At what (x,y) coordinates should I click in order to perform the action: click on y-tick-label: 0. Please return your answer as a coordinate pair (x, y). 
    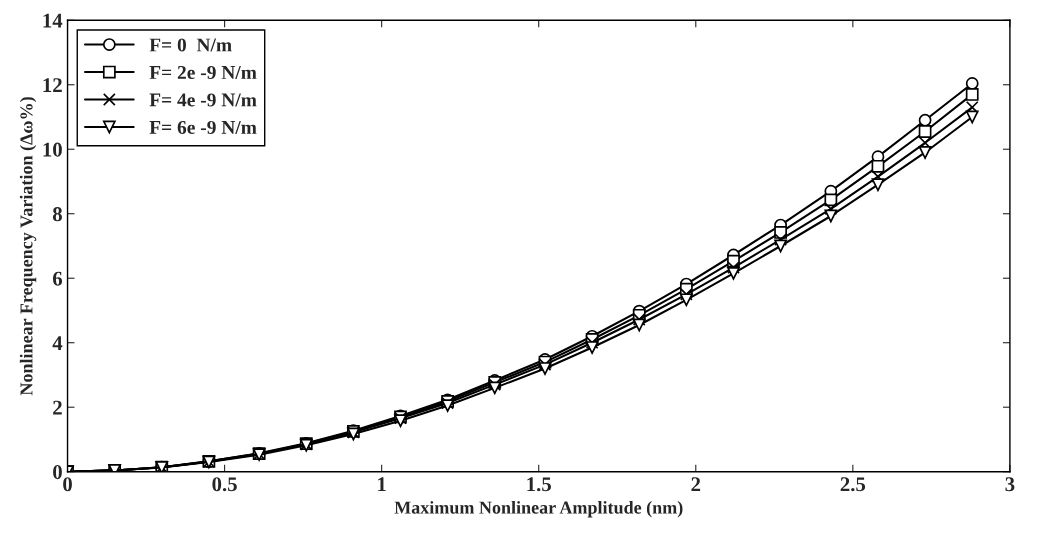
    Looking at the image, I should click on (57, 472).